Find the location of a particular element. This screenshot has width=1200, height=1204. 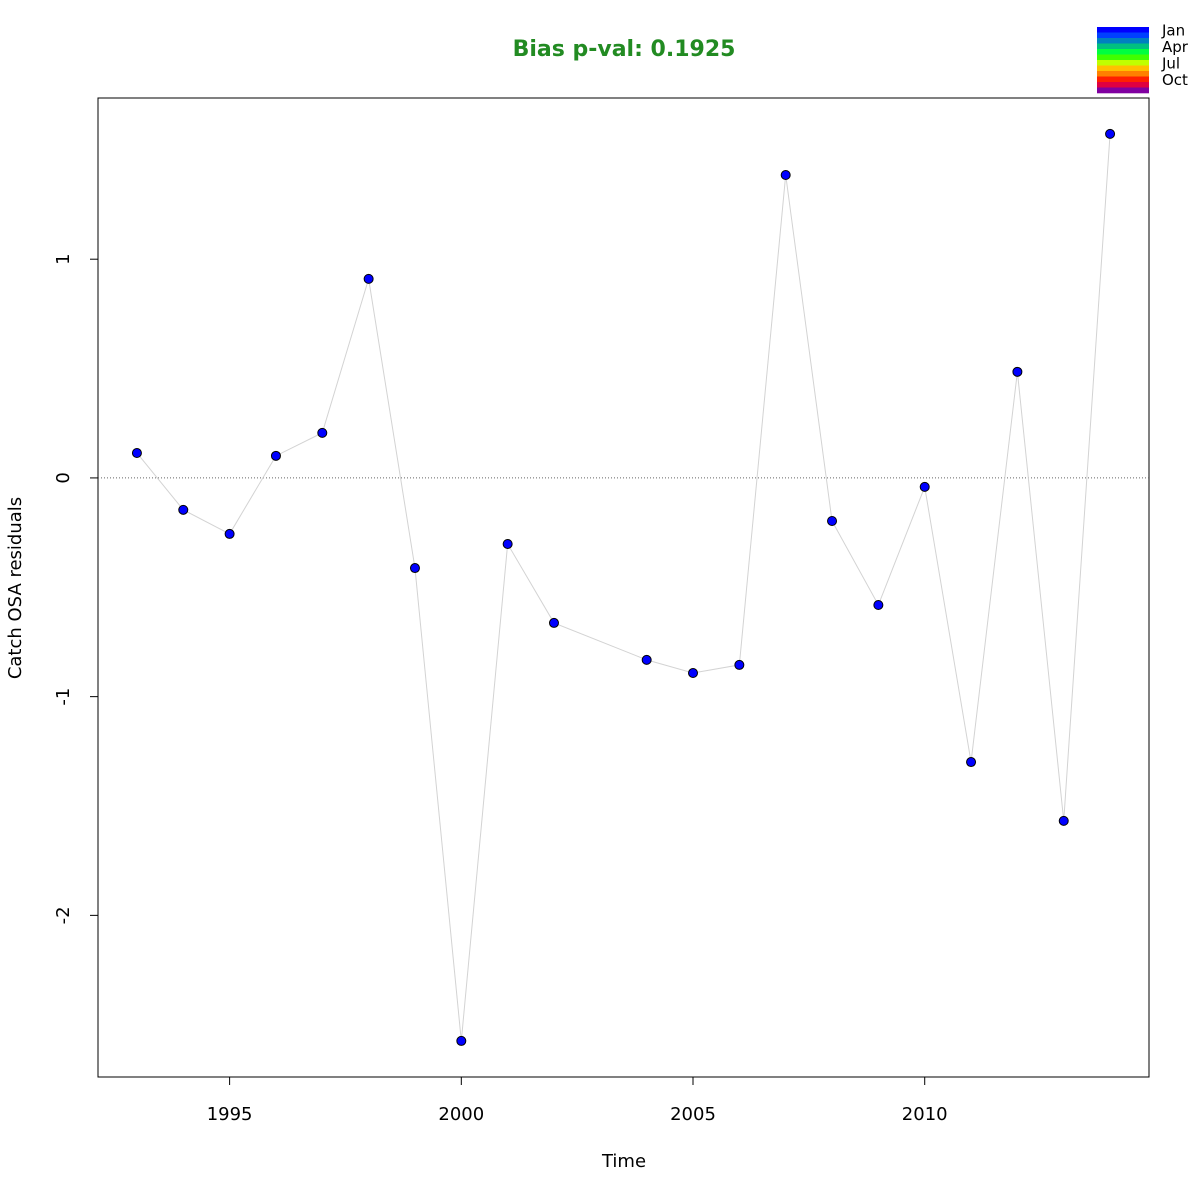

y-tick-label: -2 is located at coordinates (63, 915).